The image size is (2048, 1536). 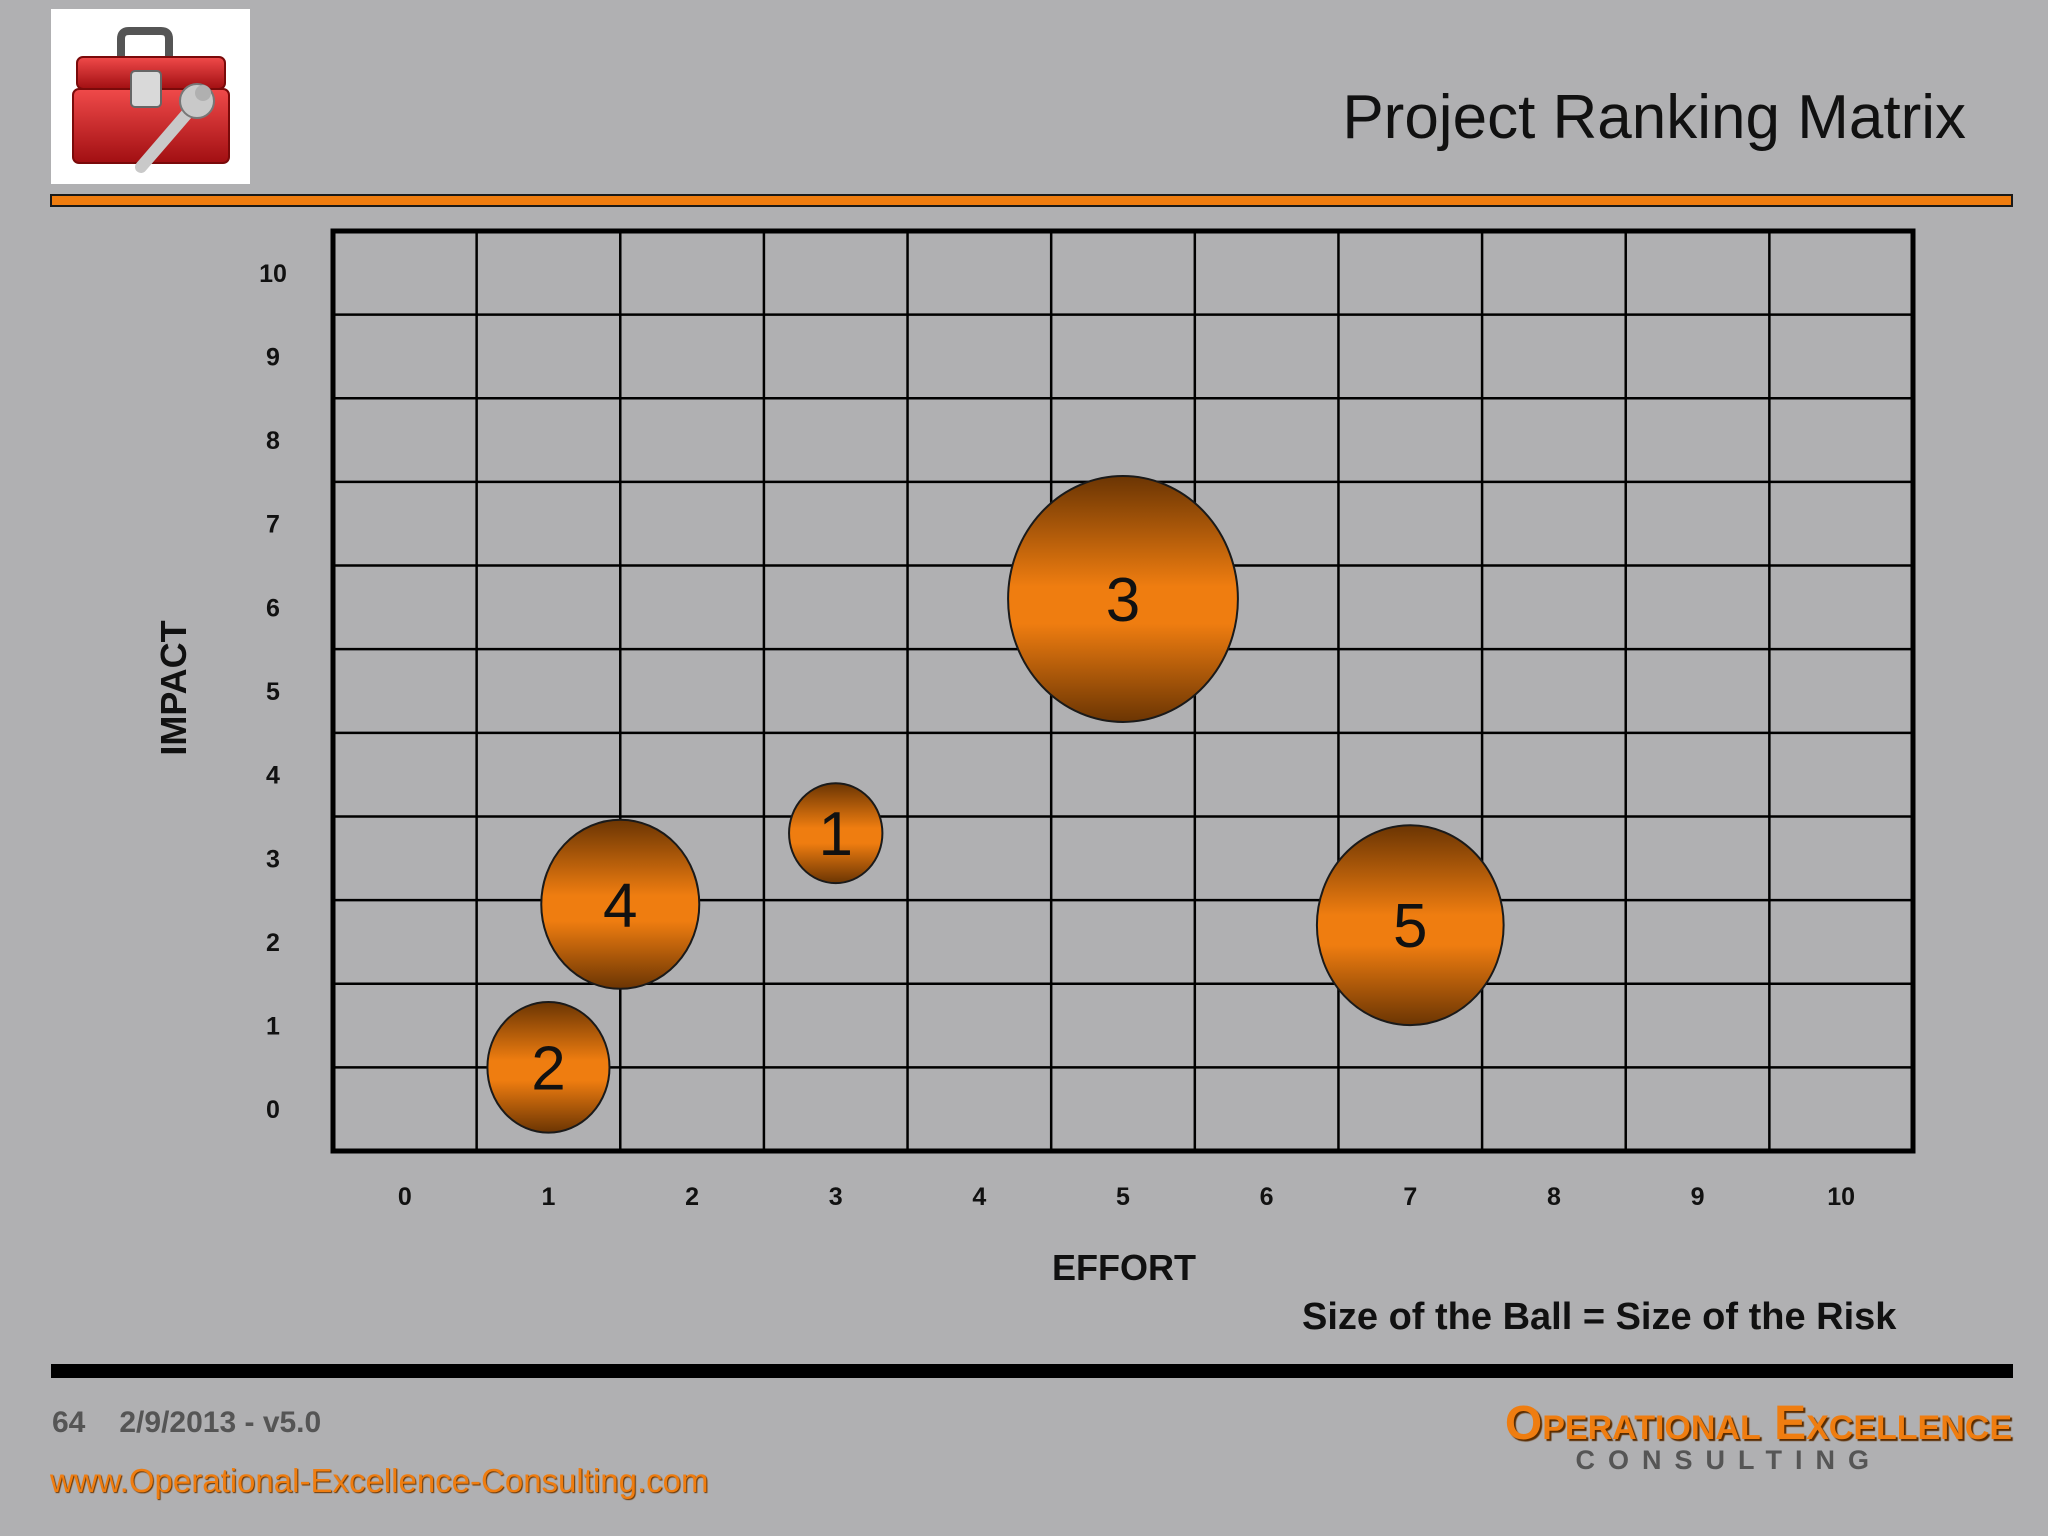 I want to click on bubble-label-5: 5, so click(x=1410, y=926).